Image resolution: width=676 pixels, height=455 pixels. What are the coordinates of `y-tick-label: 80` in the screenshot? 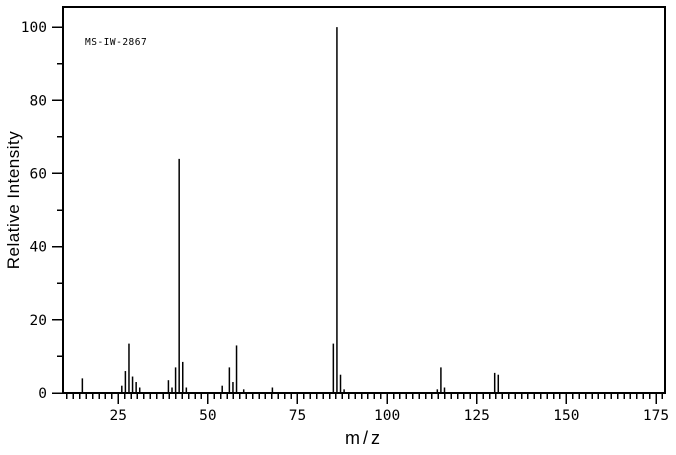 It's located at (38, 101).